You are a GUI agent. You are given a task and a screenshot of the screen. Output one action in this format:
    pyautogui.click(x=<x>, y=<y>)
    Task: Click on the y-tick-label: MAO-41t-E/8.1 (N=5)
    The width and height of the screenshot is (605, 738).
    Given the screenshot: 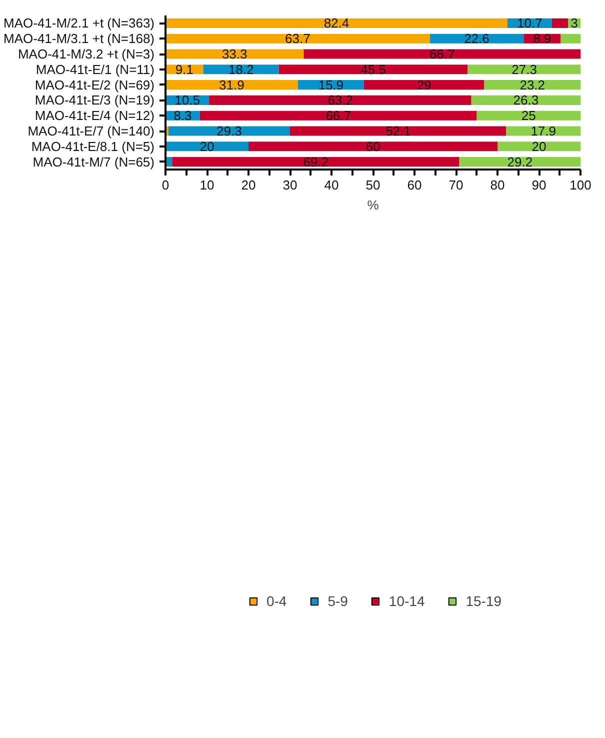 What is the action you would take?
    pyautogui.click(x=93, y=146)
    